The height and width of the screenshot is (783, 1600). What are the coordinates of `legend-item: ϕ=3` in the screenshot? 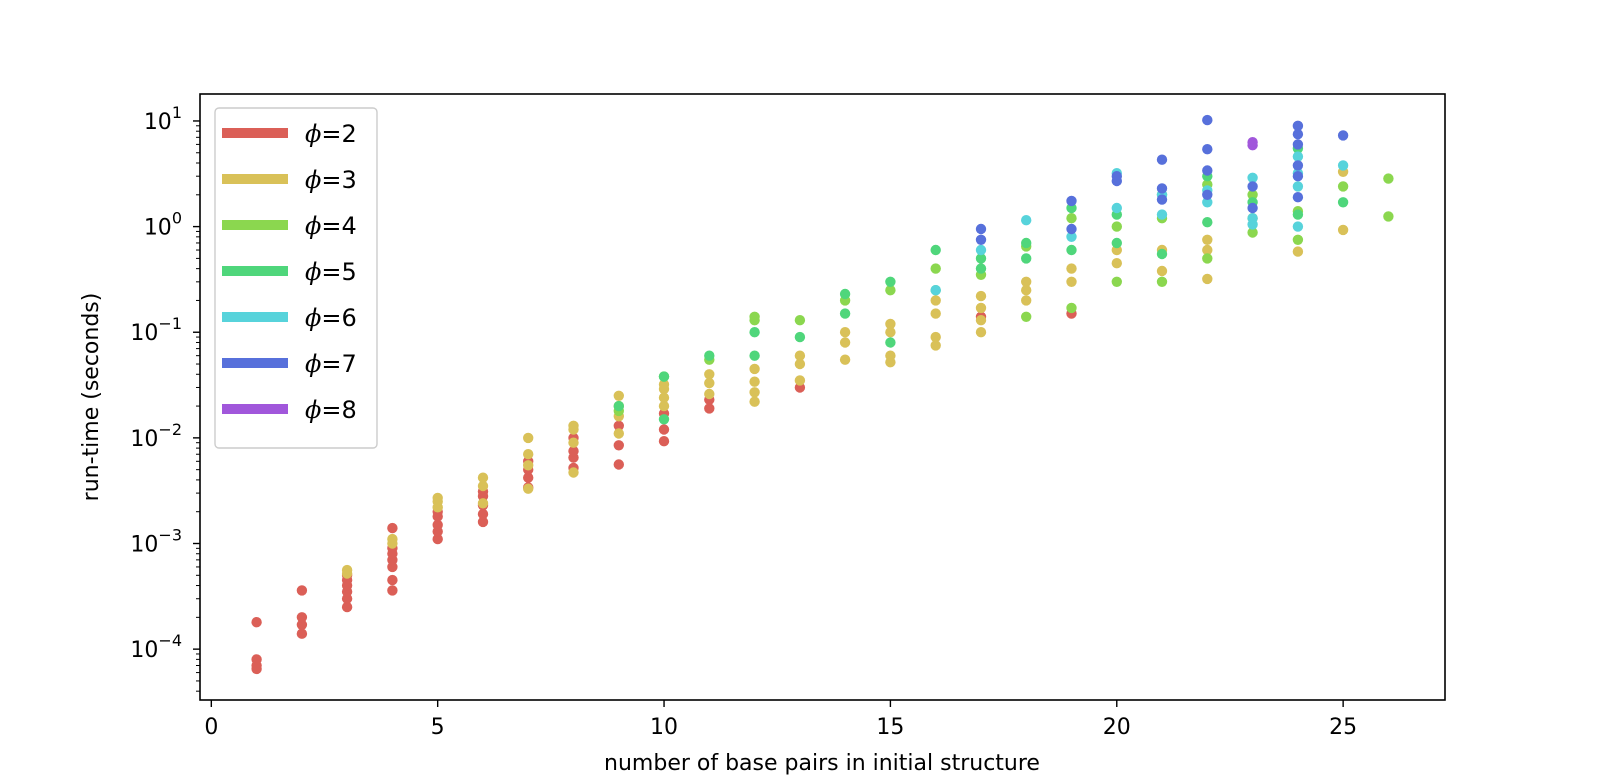 It's located at (289, 180).